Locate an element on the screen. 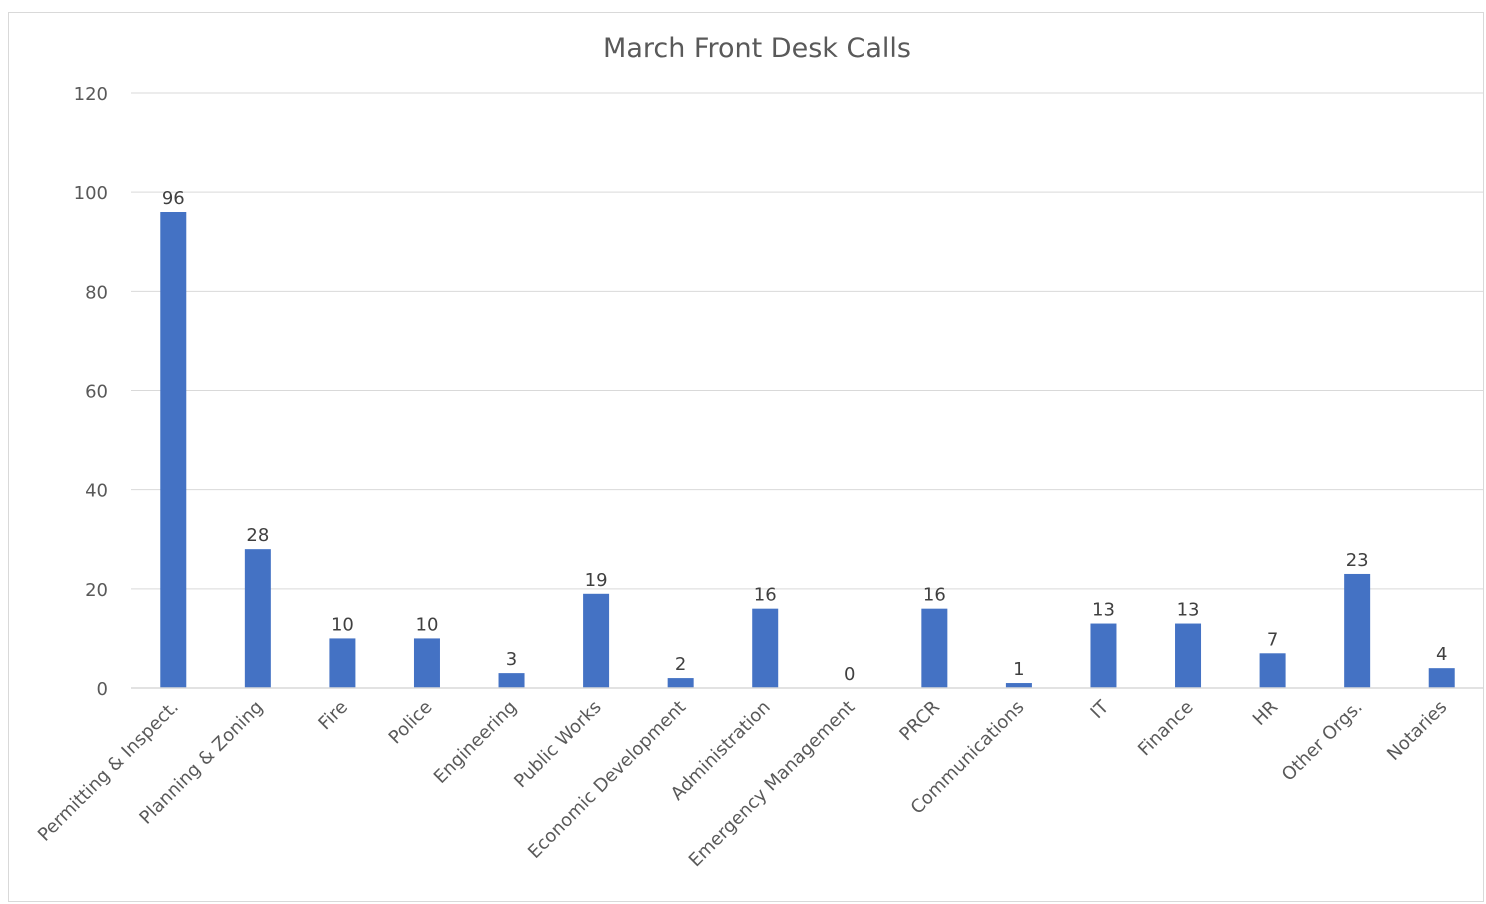  y-tick-label: 20 is located at coordinates (96, 590).